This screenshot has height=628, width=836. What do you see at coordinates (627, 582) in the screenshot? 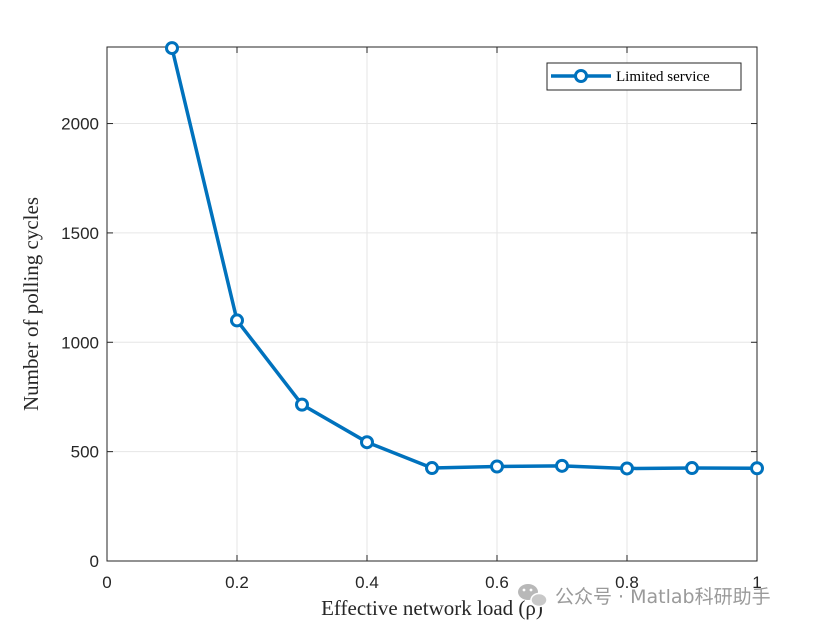
I see `x-tick-label: 0.8` at bounding box center [627, 582].